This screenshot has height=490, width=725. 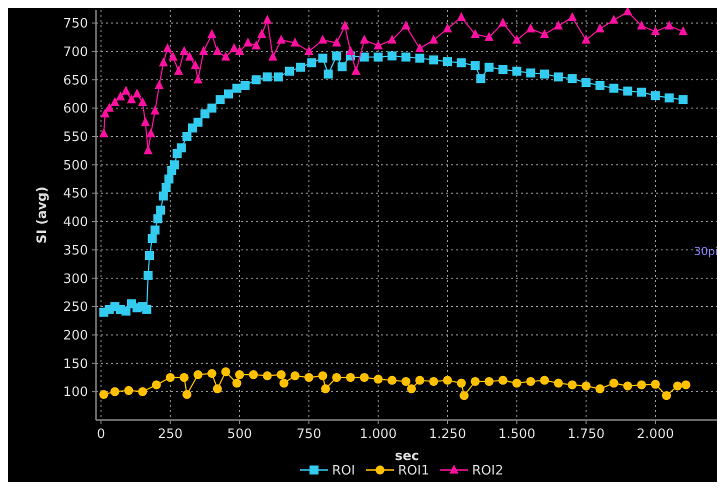 I want to click on y-tick-label: 250, so click(x=75, y=308).